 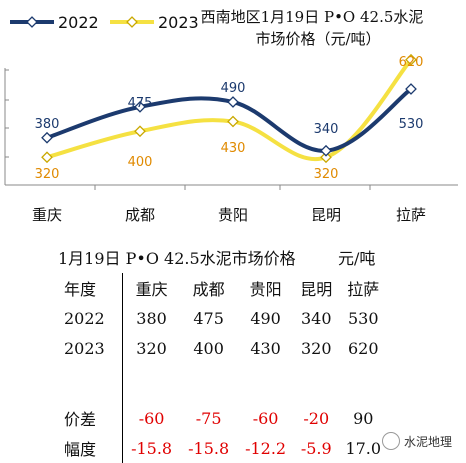 I want to click on x-tick-label: 贵阳, so click(x=233, y=215).